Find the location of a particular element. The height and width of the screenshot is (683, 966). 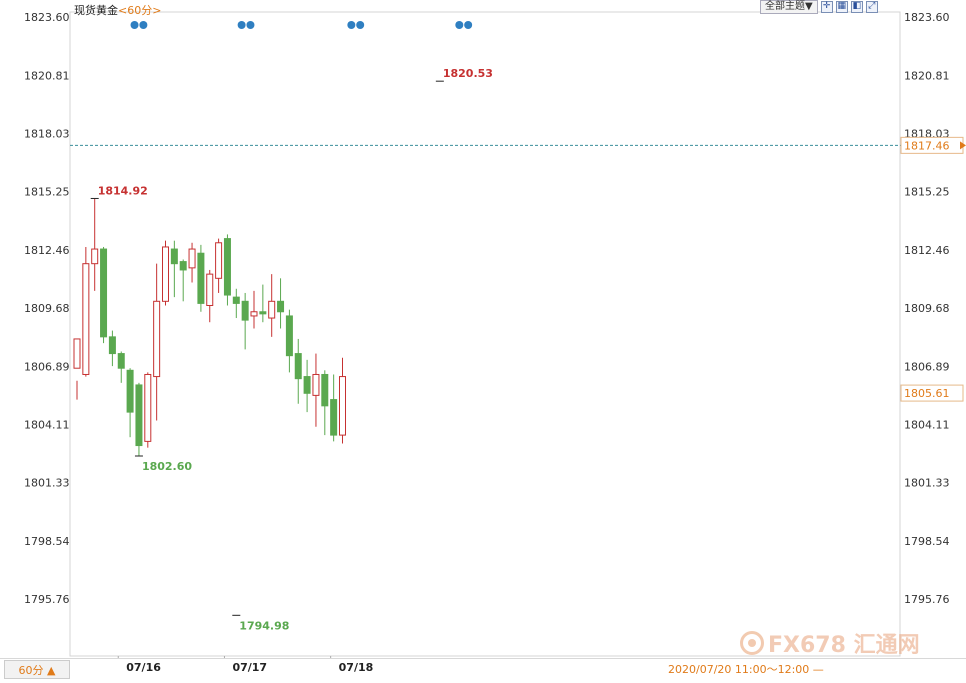

fullscreen-icon: ⤢ is located at coordinates (871, 6).